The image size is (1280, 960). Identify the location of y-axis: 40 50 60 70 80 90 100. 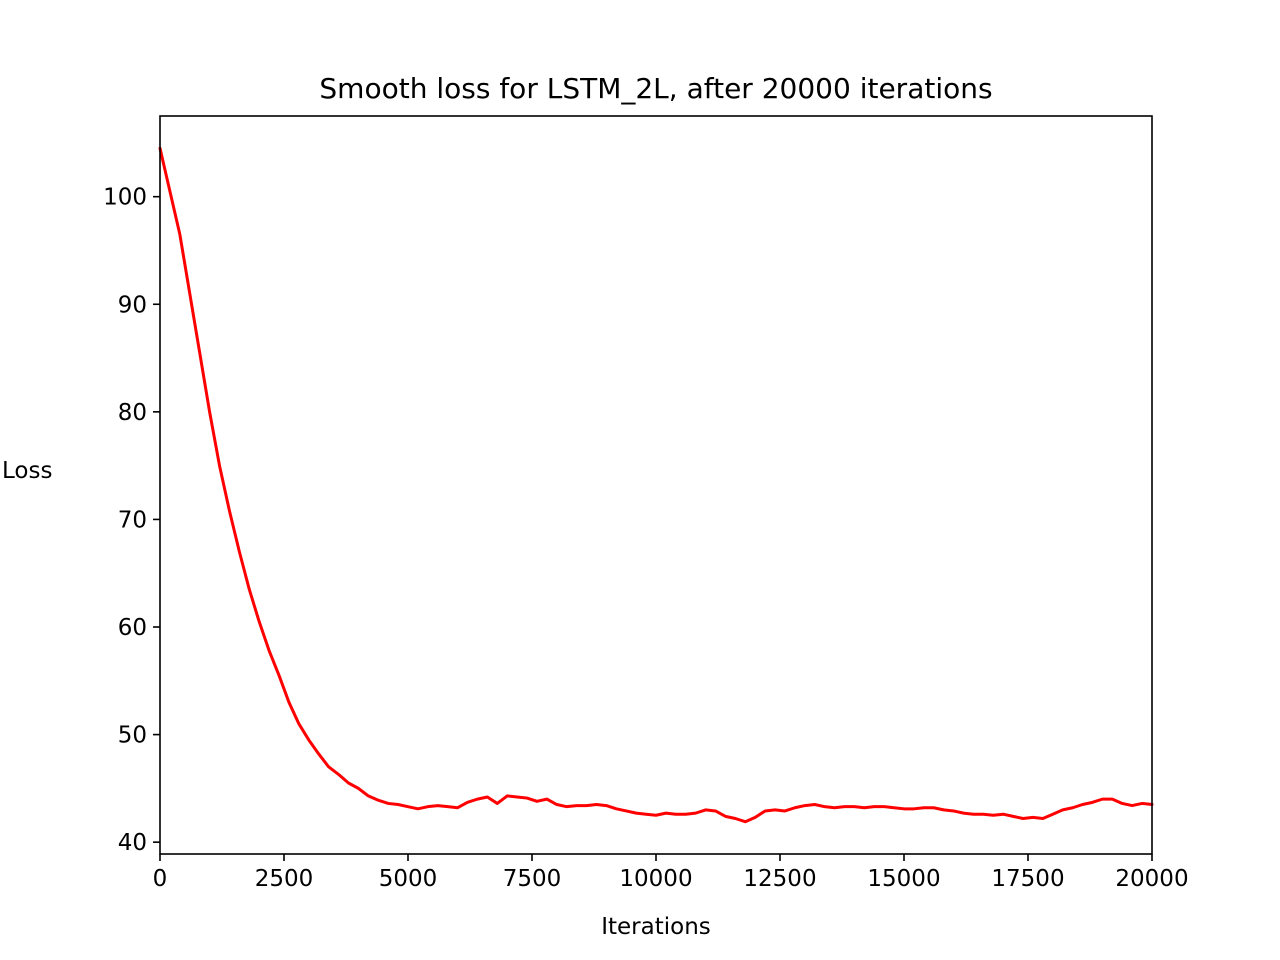
(131, 520).